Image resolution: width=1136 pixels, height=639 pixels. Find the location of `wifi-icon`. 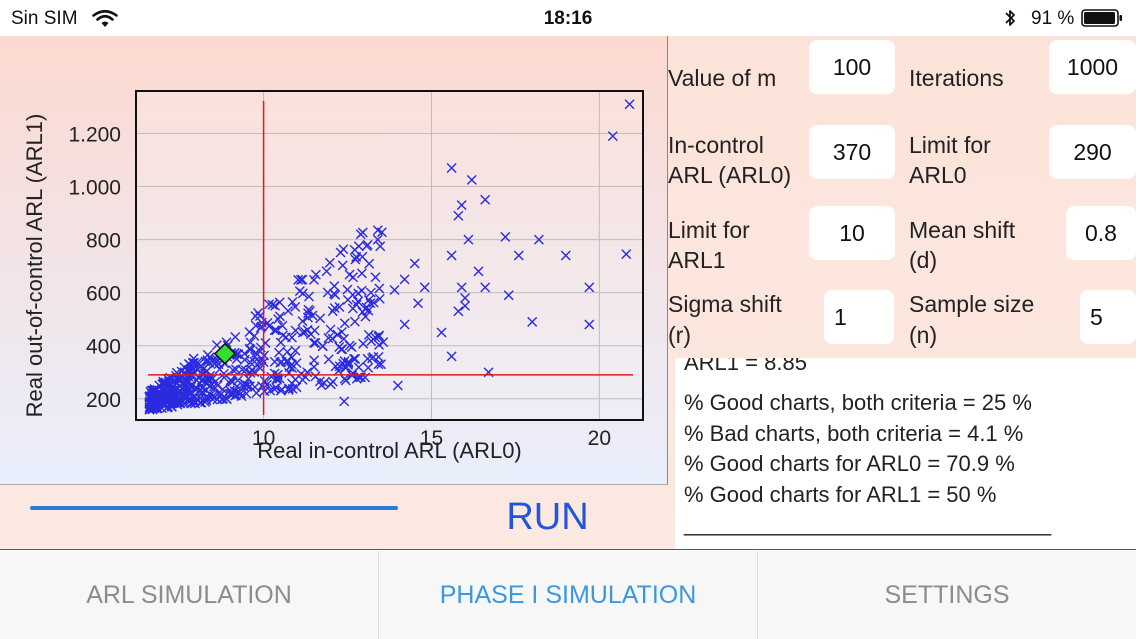

wifi-icon is located at coordinates (105, 18).